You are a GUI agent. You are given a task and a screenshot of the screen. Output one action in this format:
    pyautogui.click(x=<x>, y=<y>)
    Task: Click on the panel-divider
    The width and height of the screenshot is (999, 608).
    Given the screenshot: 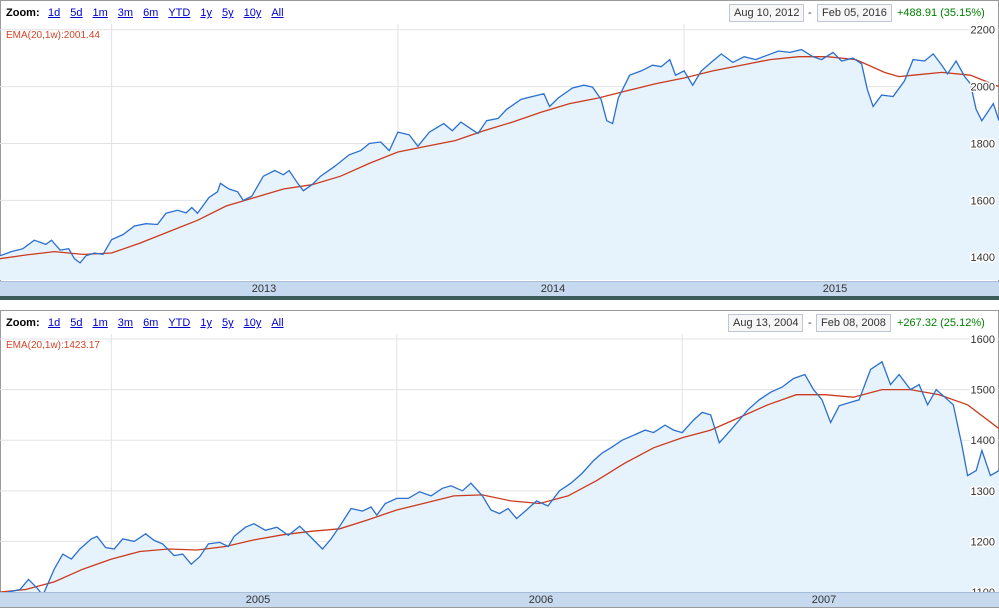 What is the action you would take?
    pyautogui.click(x=499, y=298)
    